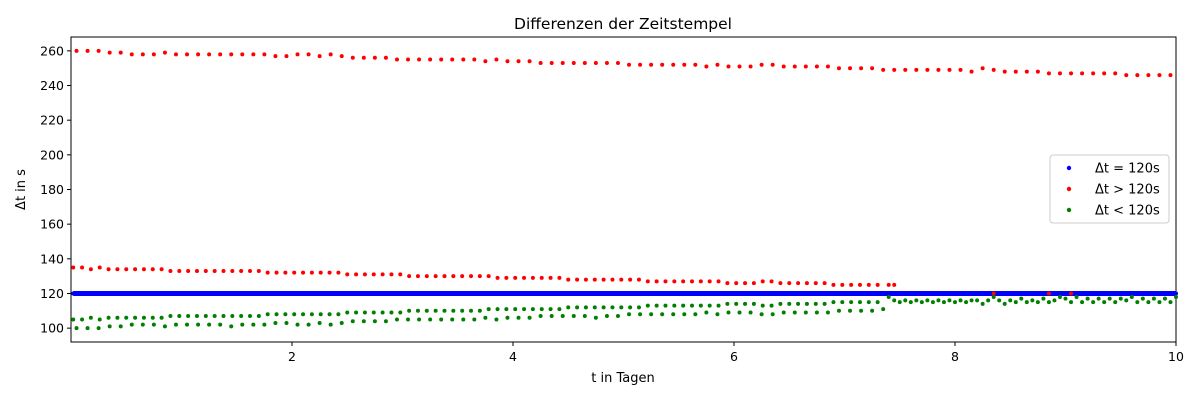  What do you see at coordinates (1127, 190) in the screenshot?
I see `legend-label: Δt > 120s` at bounding box center [1127, 190].